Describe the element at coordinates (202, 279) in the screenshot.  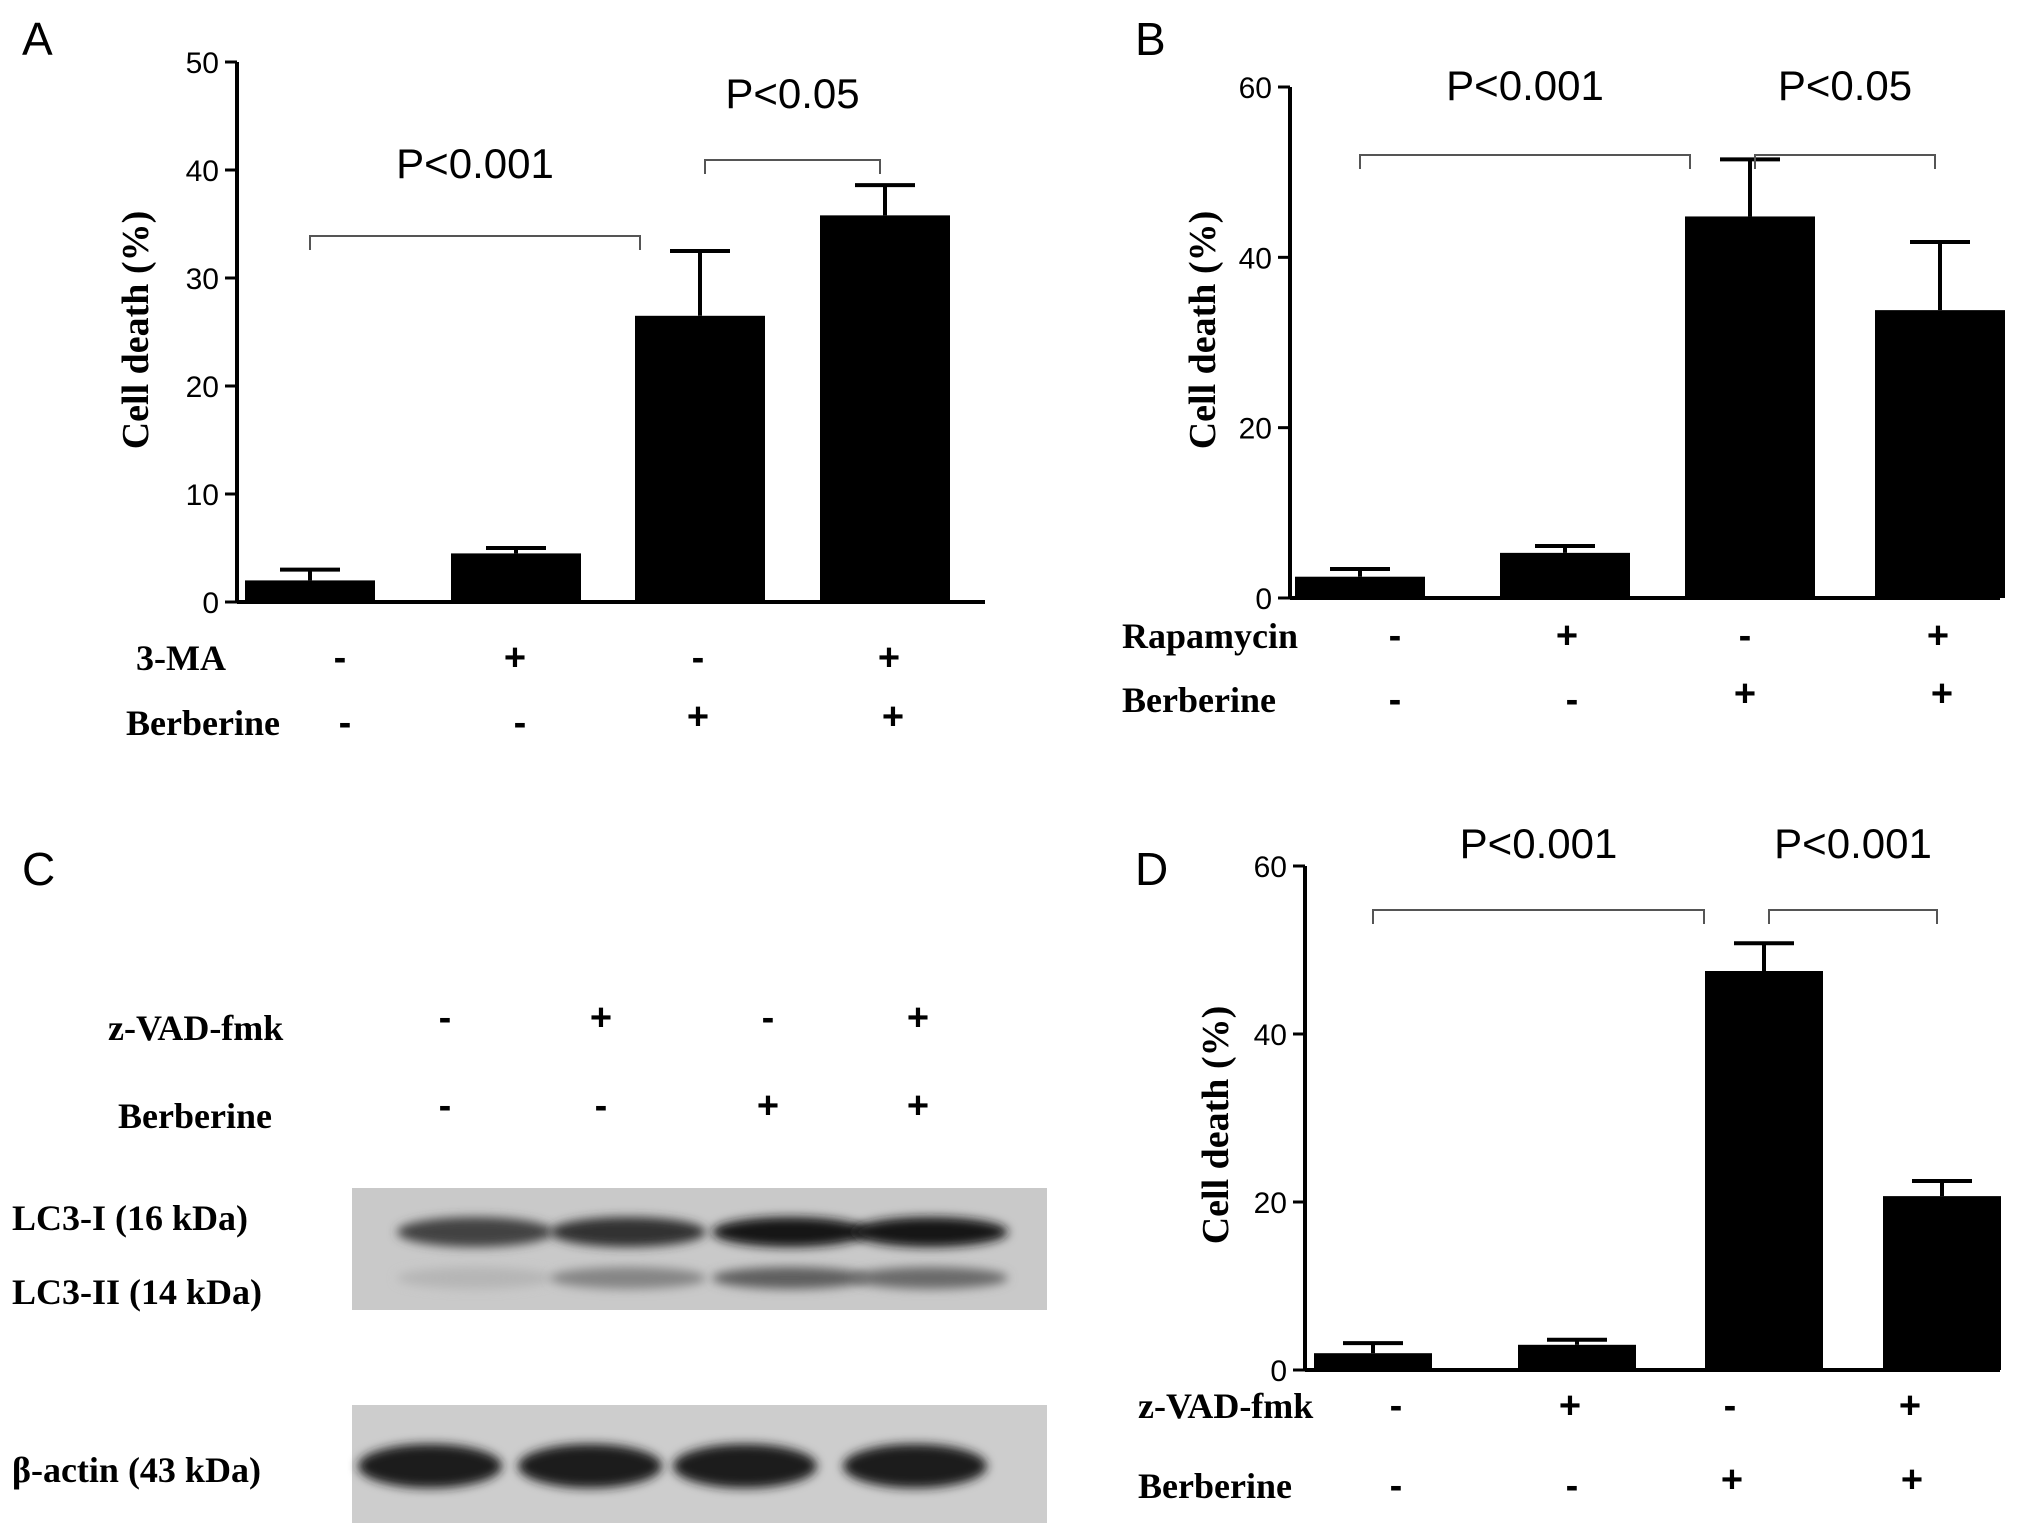
I see `y-tick-label: 30` at that location.